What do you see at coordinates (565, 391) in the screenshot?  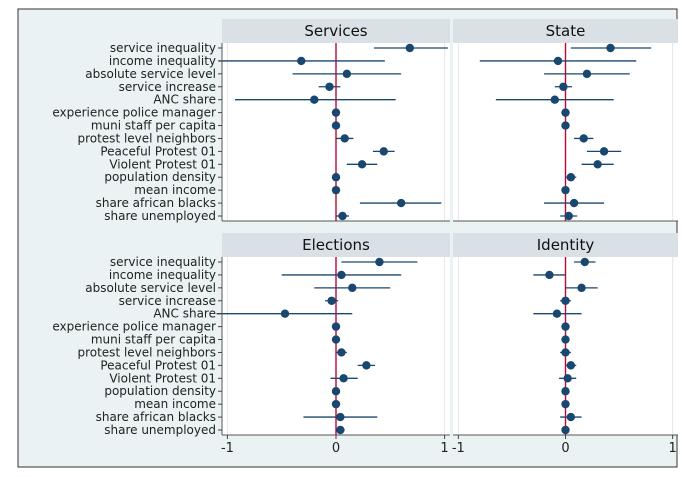 I see `estimate-point-identity-population-density` at bounding box center [565, 391].